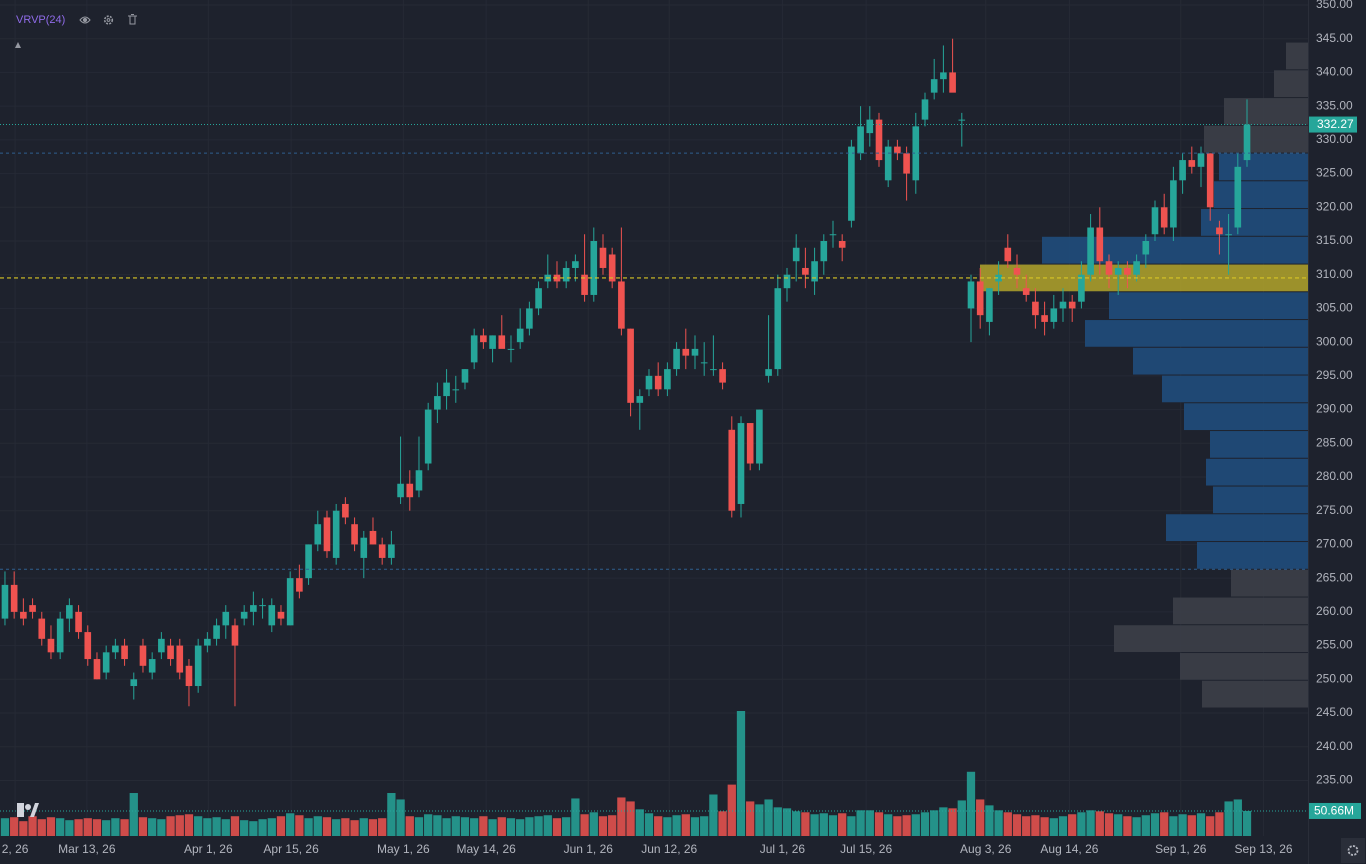 The width and height of the screenshot is (1366, 864). I want to click on x-tick-label: Jul 1, 26, so click(783, 849).